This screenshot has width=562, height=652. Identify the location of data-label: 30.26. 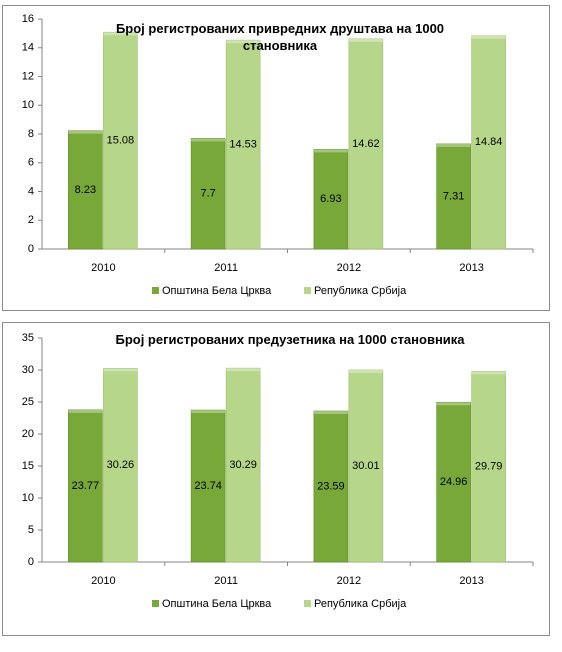
(121, 465).